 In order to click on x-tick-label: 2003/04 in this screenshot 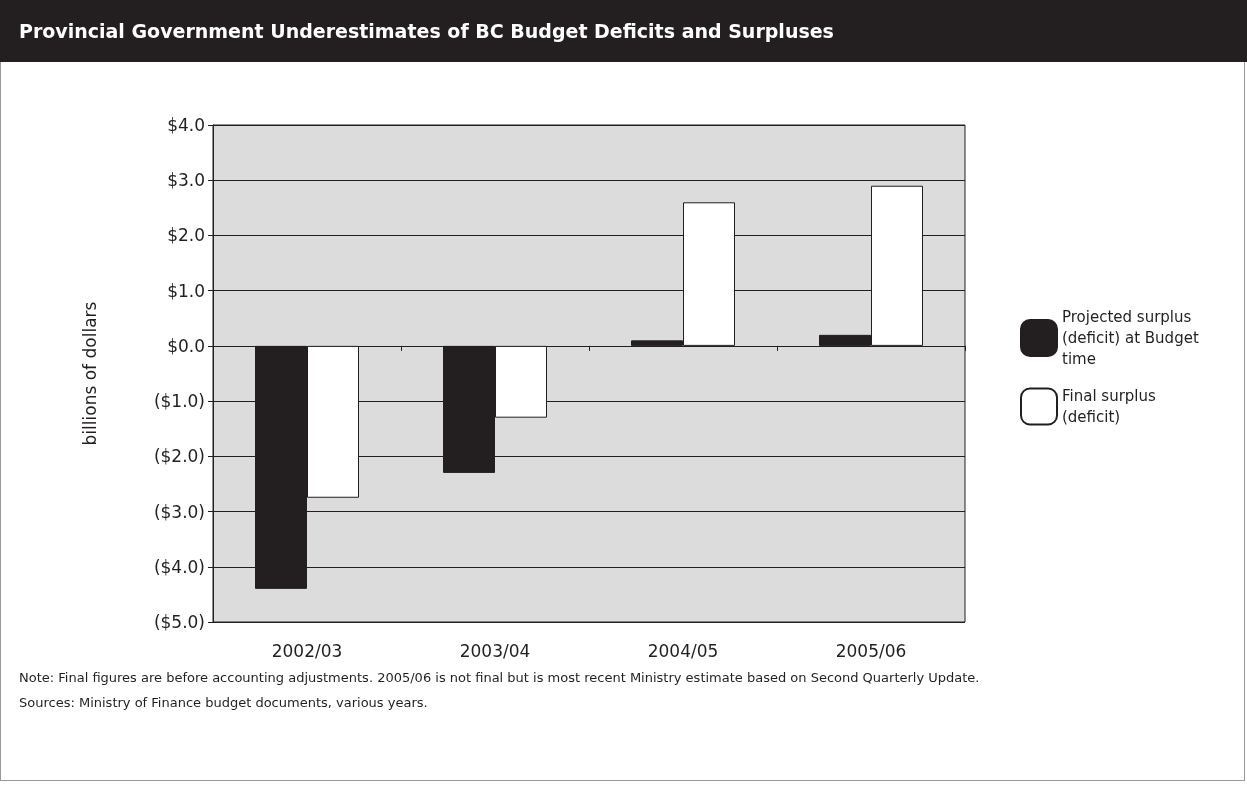, I will do `click(495, 650)`.